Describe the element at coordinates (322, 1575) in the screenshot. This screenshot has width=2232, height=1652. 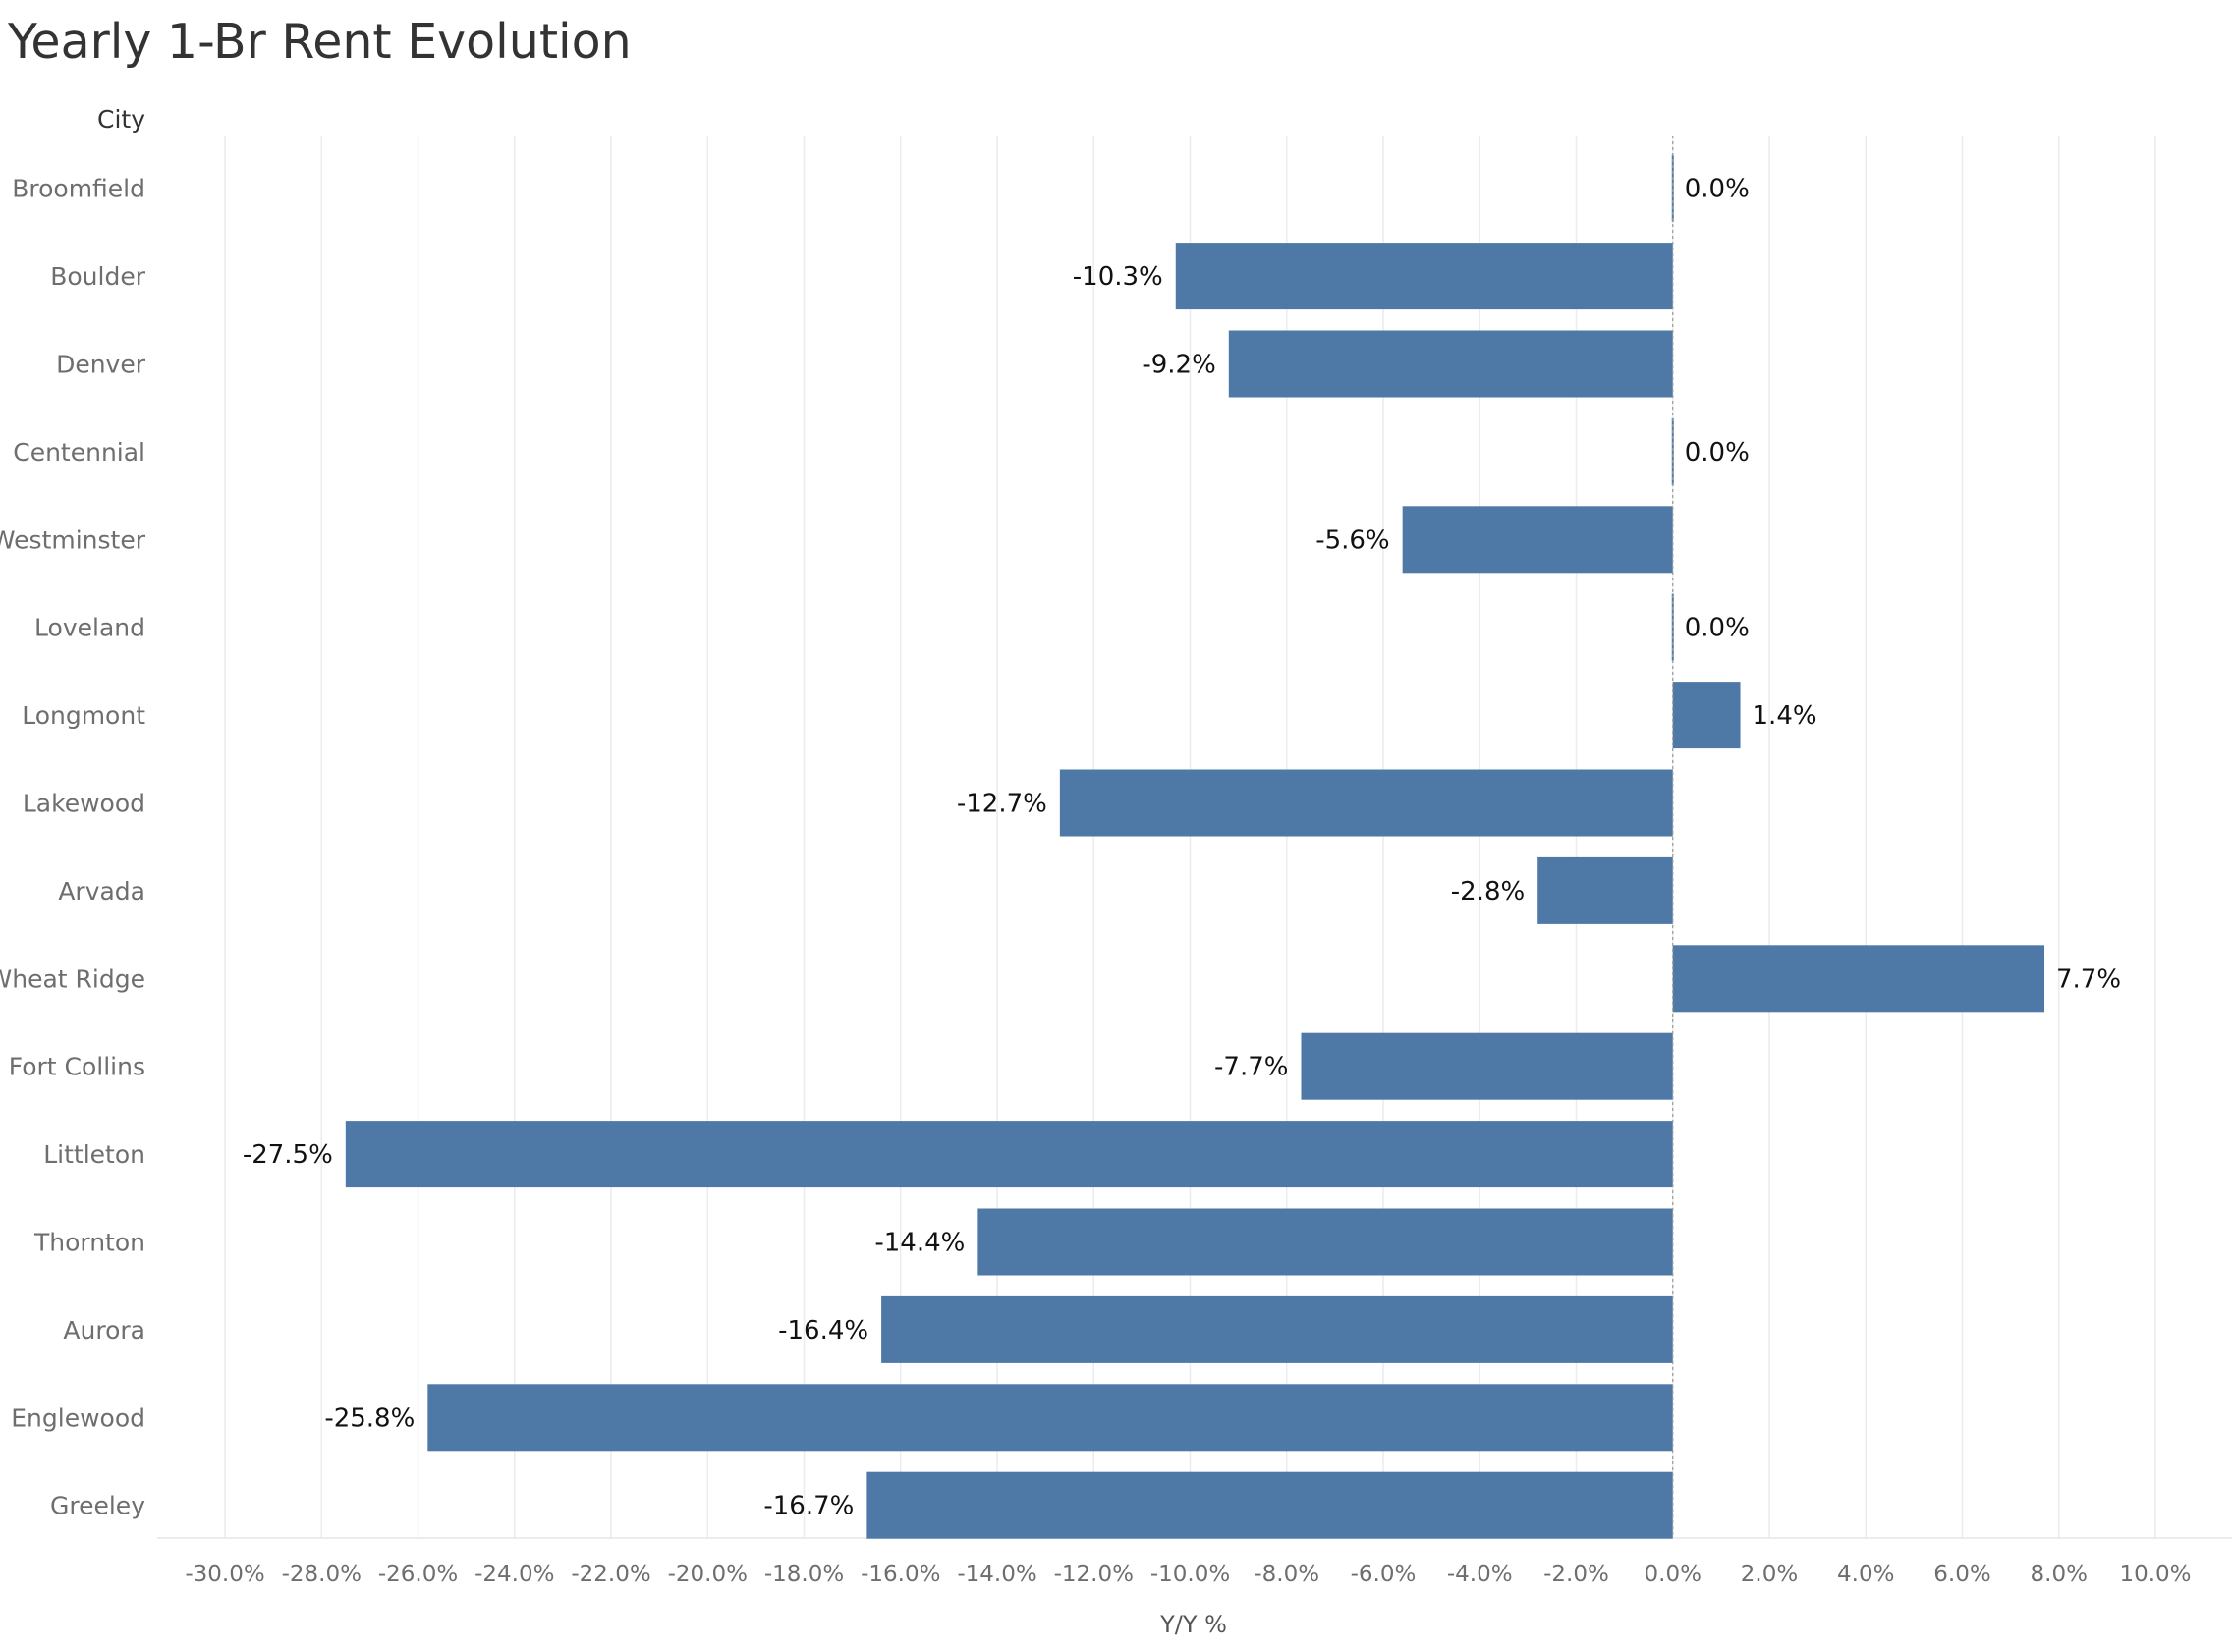
I see `x-tick-label: -28.0%` at that location.